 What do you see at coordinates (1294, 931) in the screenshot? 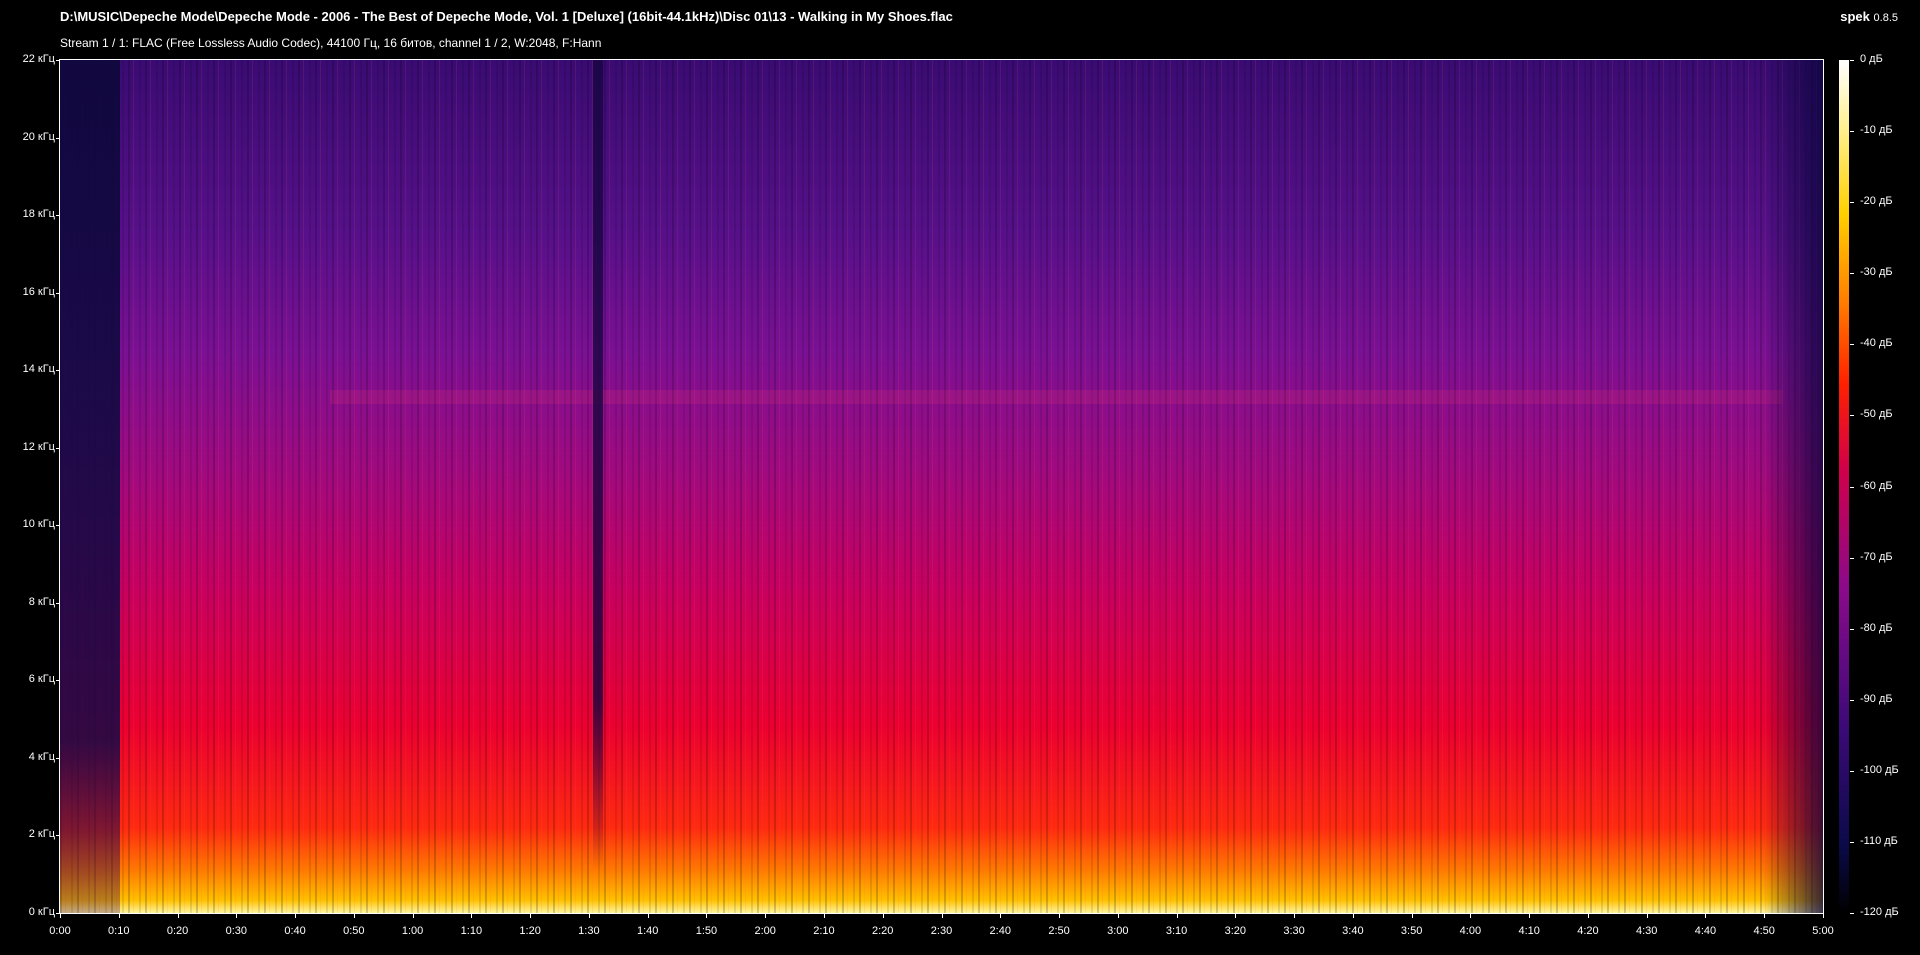
I see `x-tick-label: 3:30` at bounding box center [1294, 931].